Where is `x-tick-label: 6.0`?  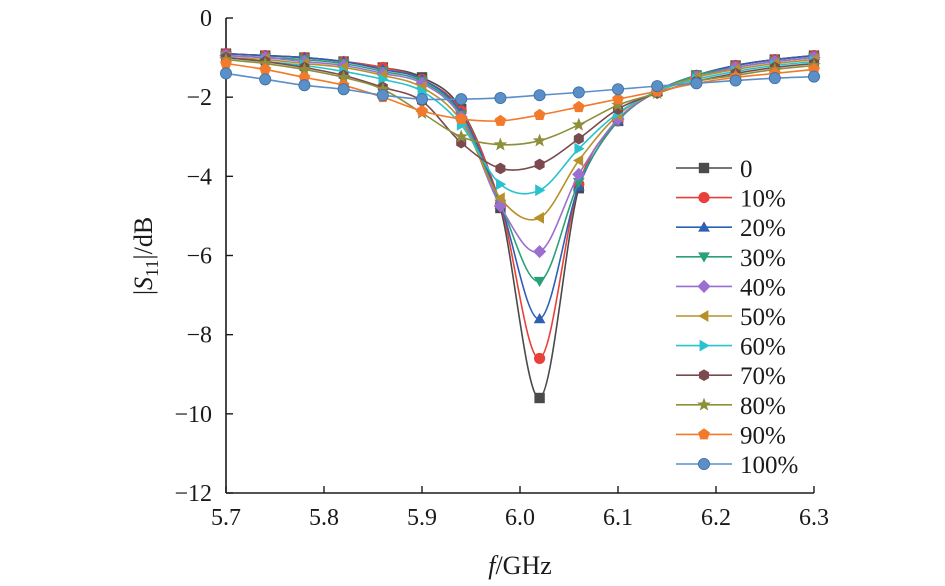
x-tick-label: 6.0 is located at coordinates (520, 518).